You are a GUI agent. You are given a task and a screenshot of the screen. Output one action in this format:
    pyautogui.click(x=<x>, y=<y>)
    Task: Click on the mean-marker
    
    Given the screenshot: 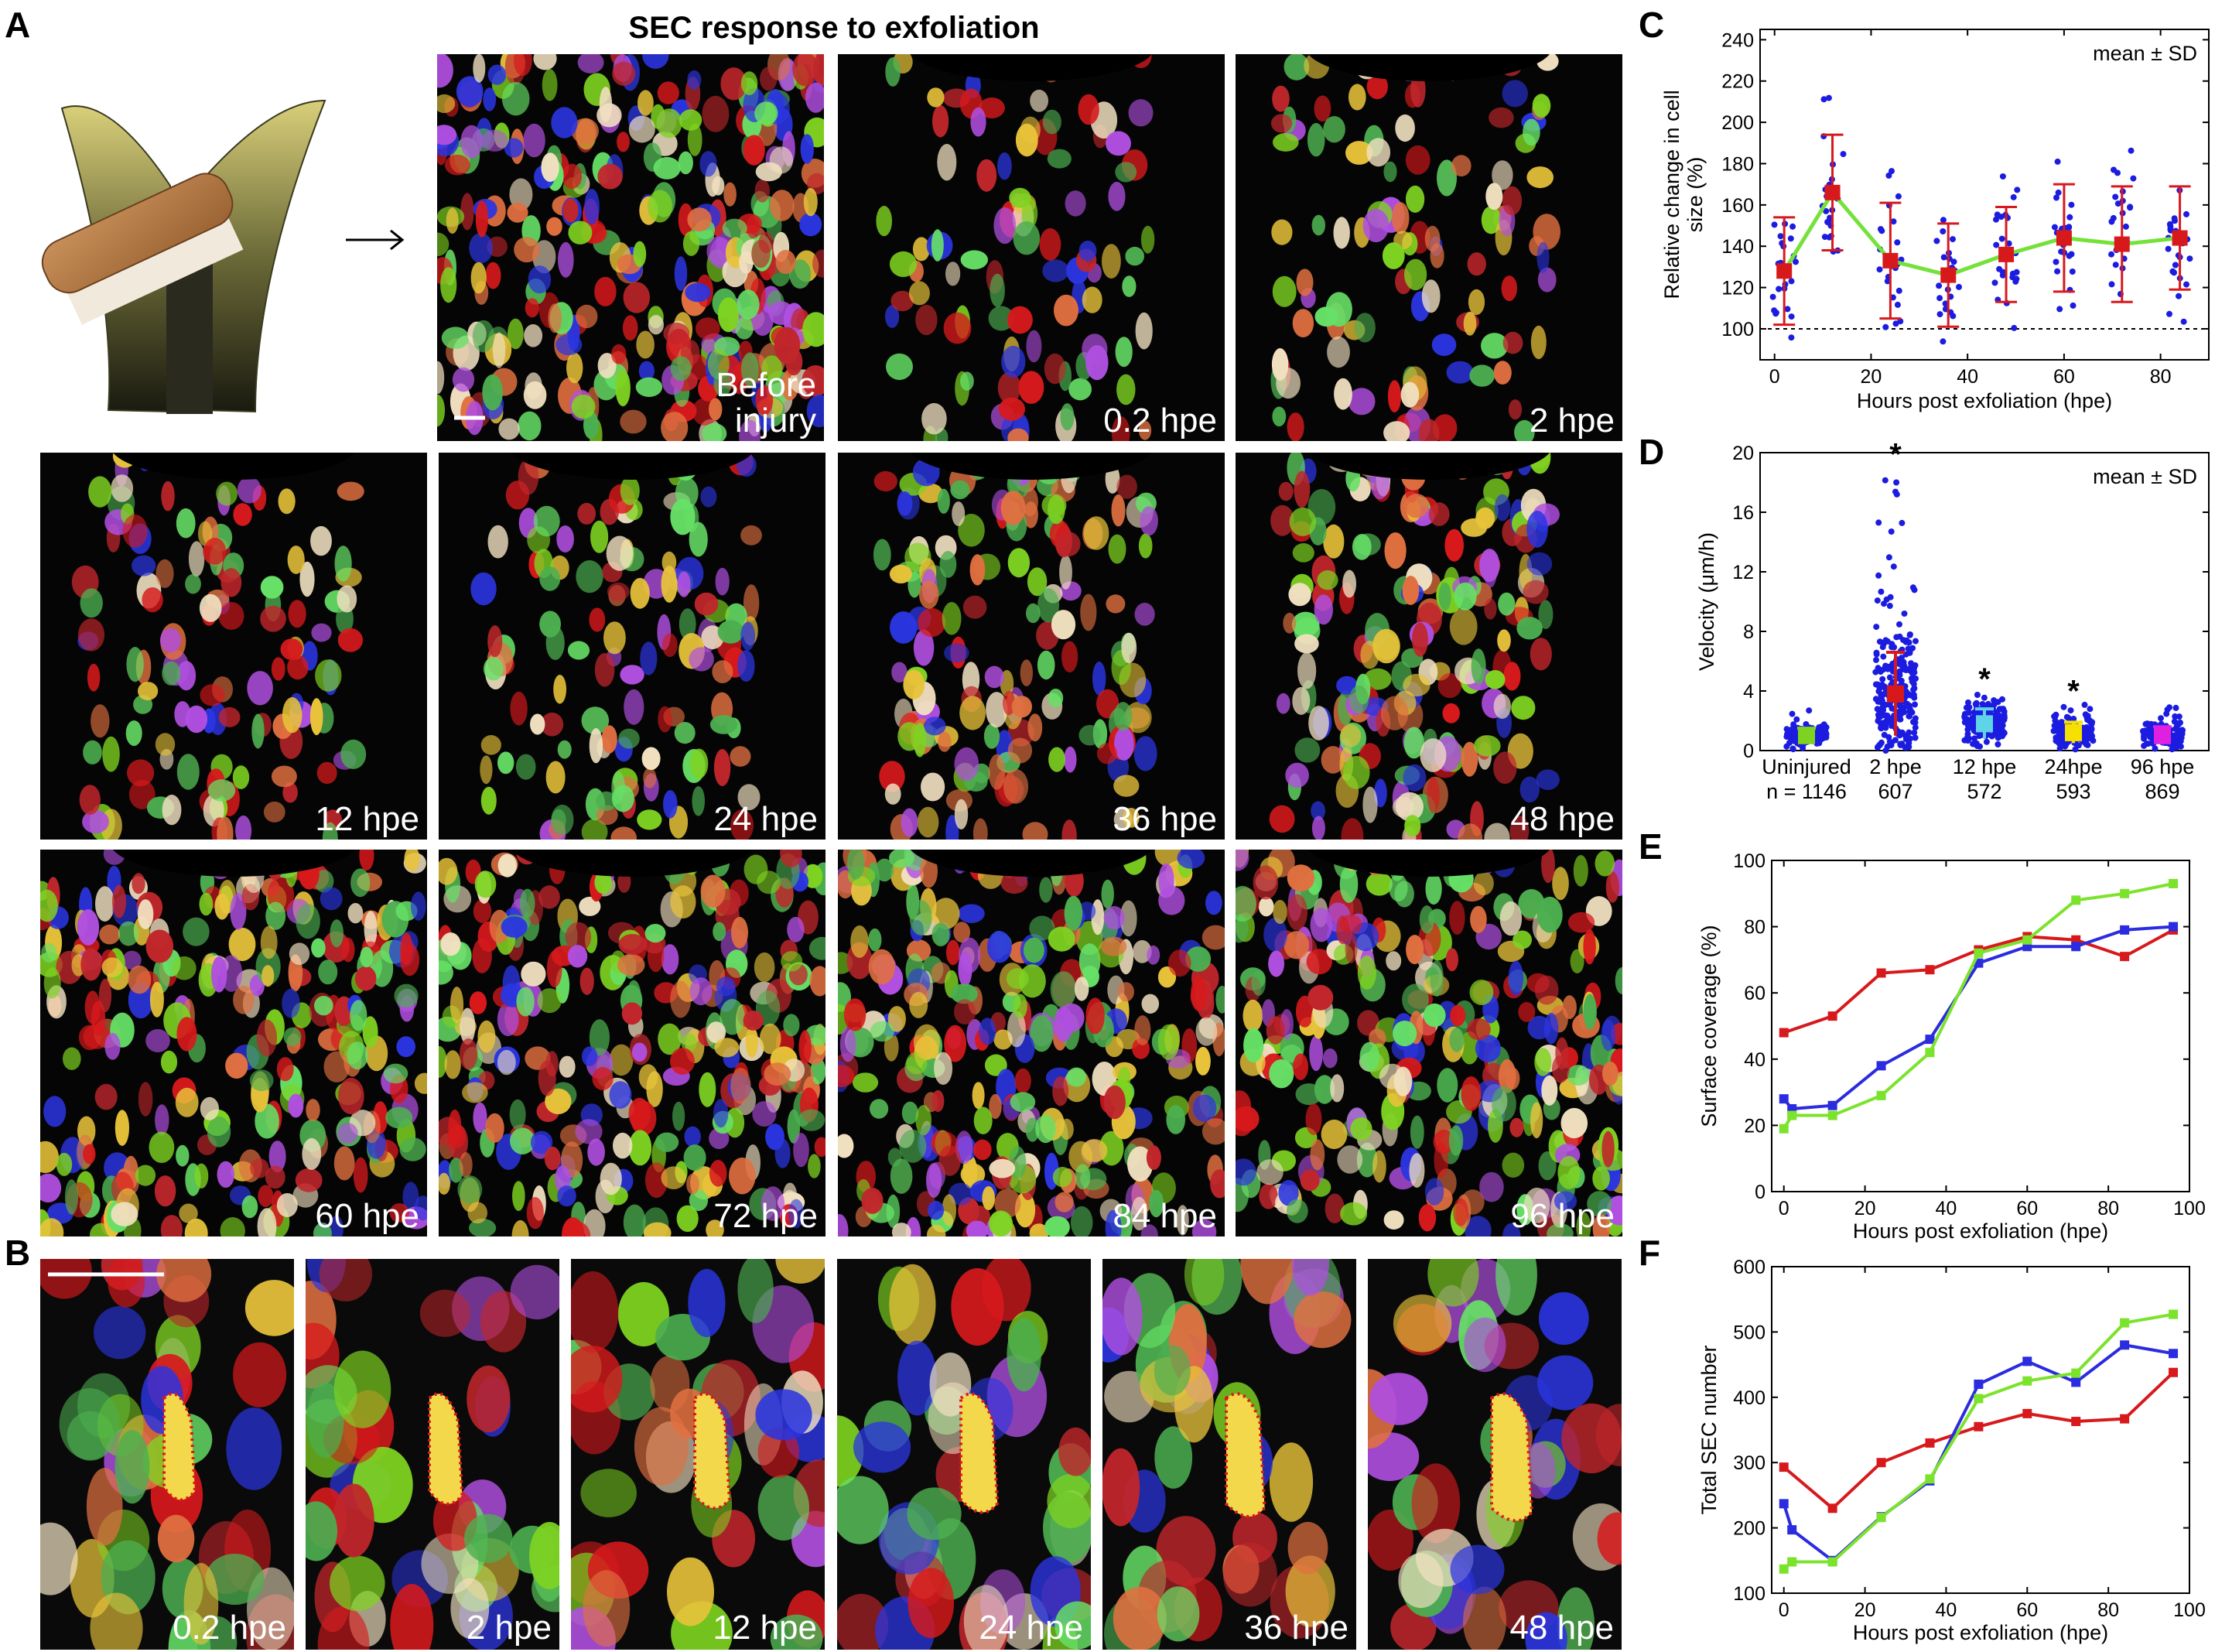 What is the action you would take?
    pyautogui.click(x=1784, y=271)
    